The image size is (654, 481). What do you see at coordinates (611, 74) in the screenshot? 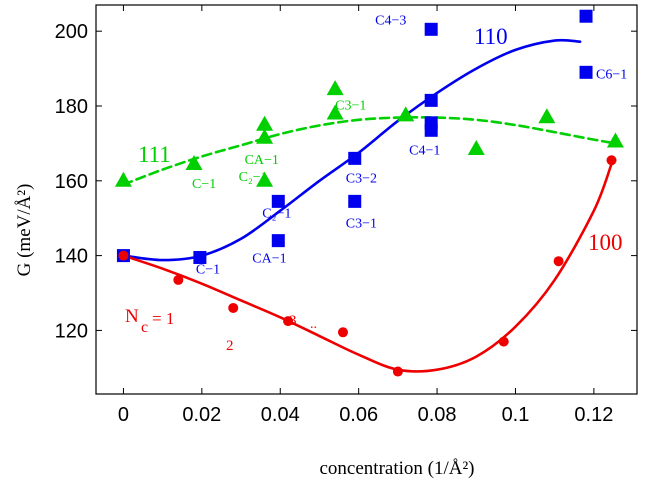
I see `point-label-110: C6−1` at bounding box center [611, 74].